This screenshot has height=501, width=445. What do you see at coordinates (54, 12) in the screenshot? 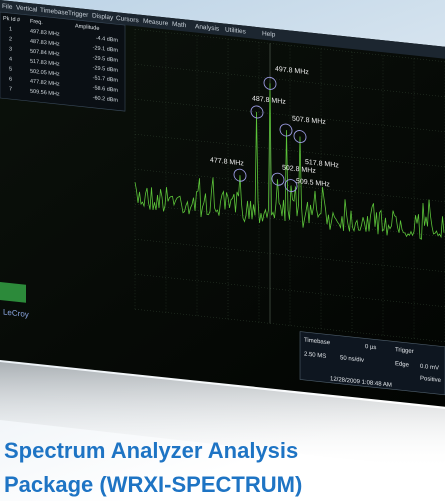
I see `menu-item: Timebase` at bounding box center [54, 12].